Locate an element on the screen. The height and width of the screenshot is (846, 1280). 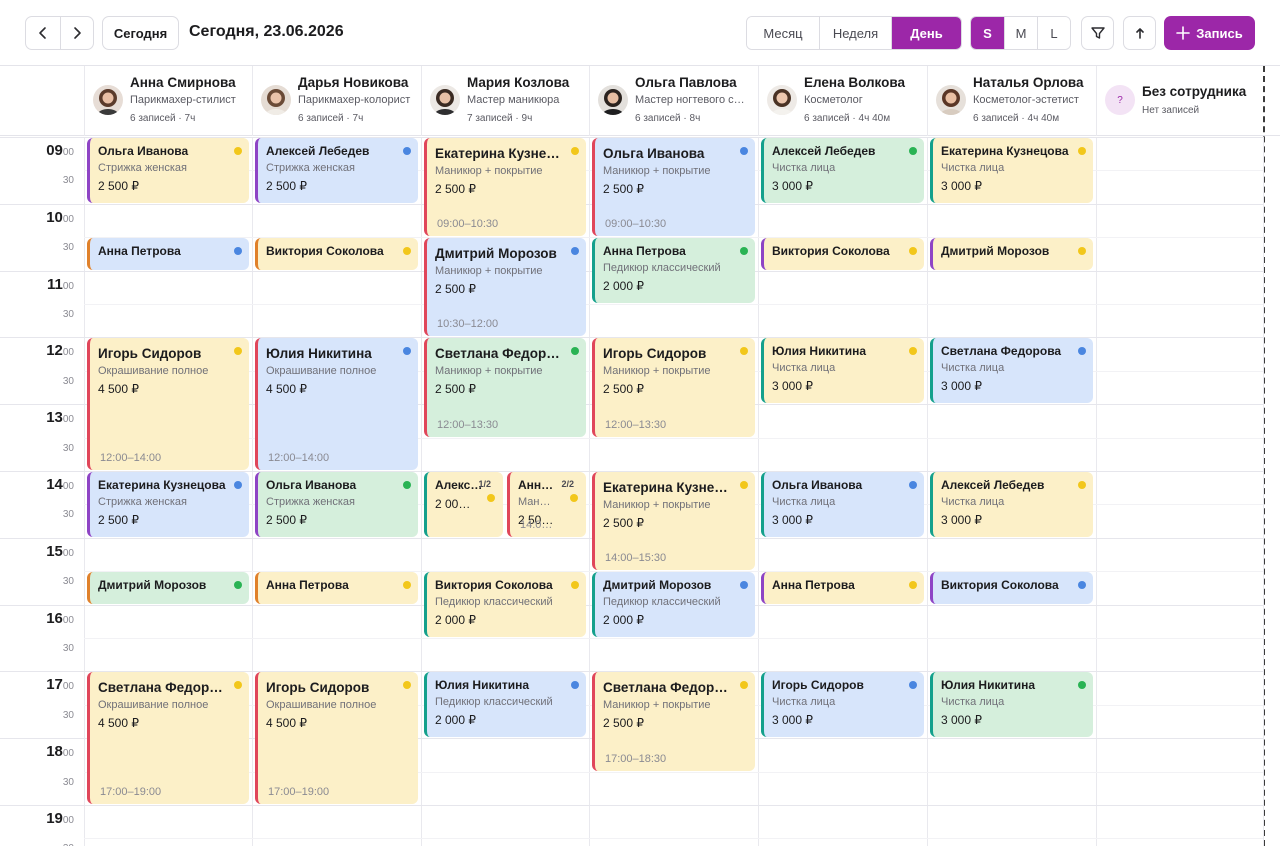
appointment-client: Екатерина Кузнецова is located at coordinates (1005, 151).